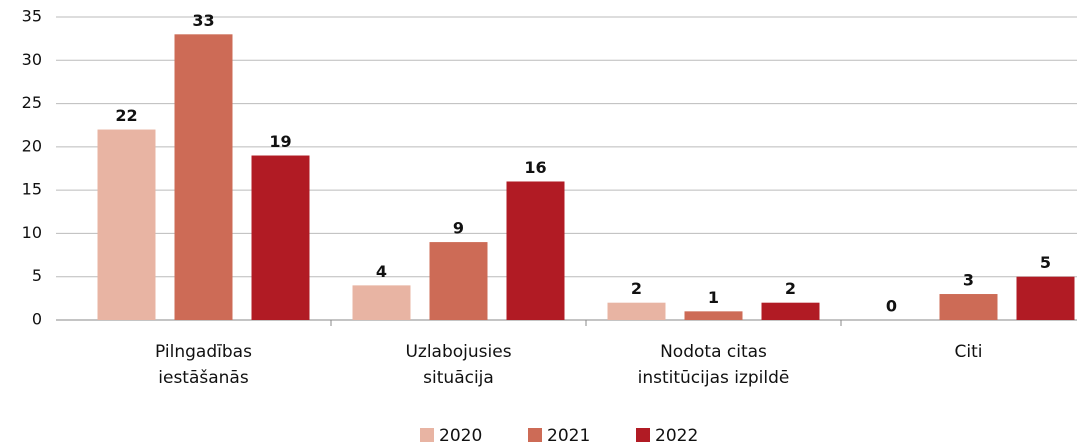 The height and width of the screenshot is (443, 1077). What do you see at coordinates (969, 352) in the screenshot?
I see `x-tick-label: Citi` at bounding box center [969, 352].